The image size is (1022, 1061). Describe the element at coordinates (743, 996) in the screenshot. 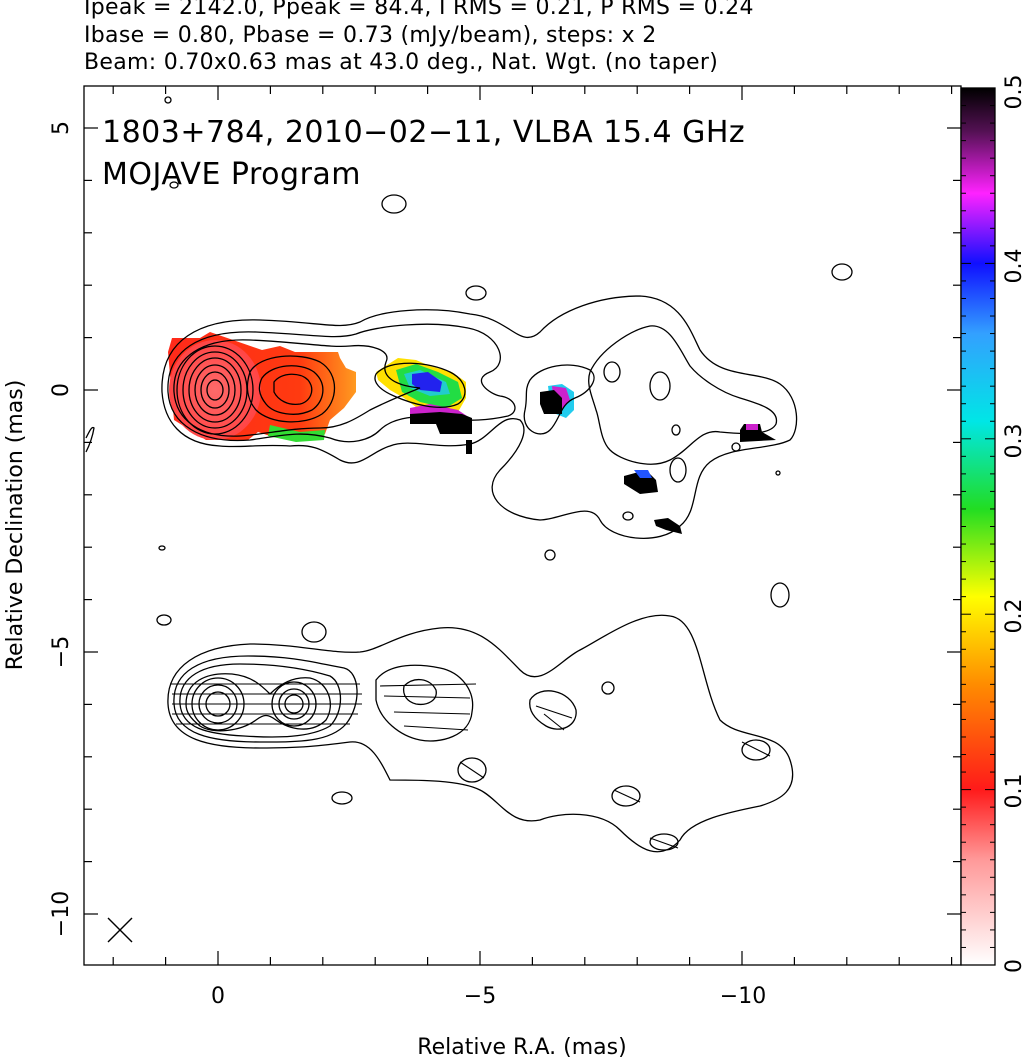

I see `x-tick-minus10: −10` at that location.